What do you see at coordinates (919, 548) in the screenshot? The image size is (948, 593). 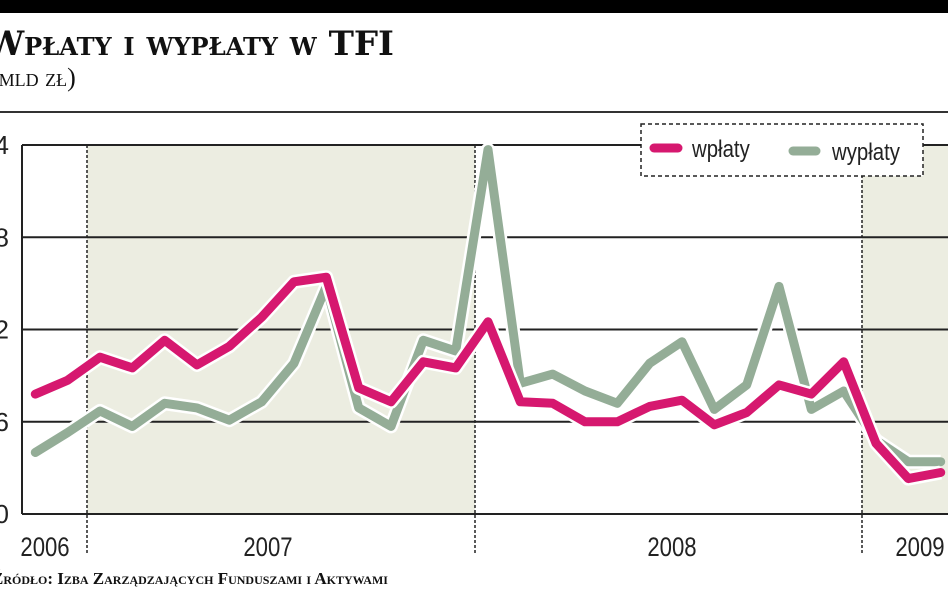 I see `x-tick-label: 2009` at bounding box center [919, 548].